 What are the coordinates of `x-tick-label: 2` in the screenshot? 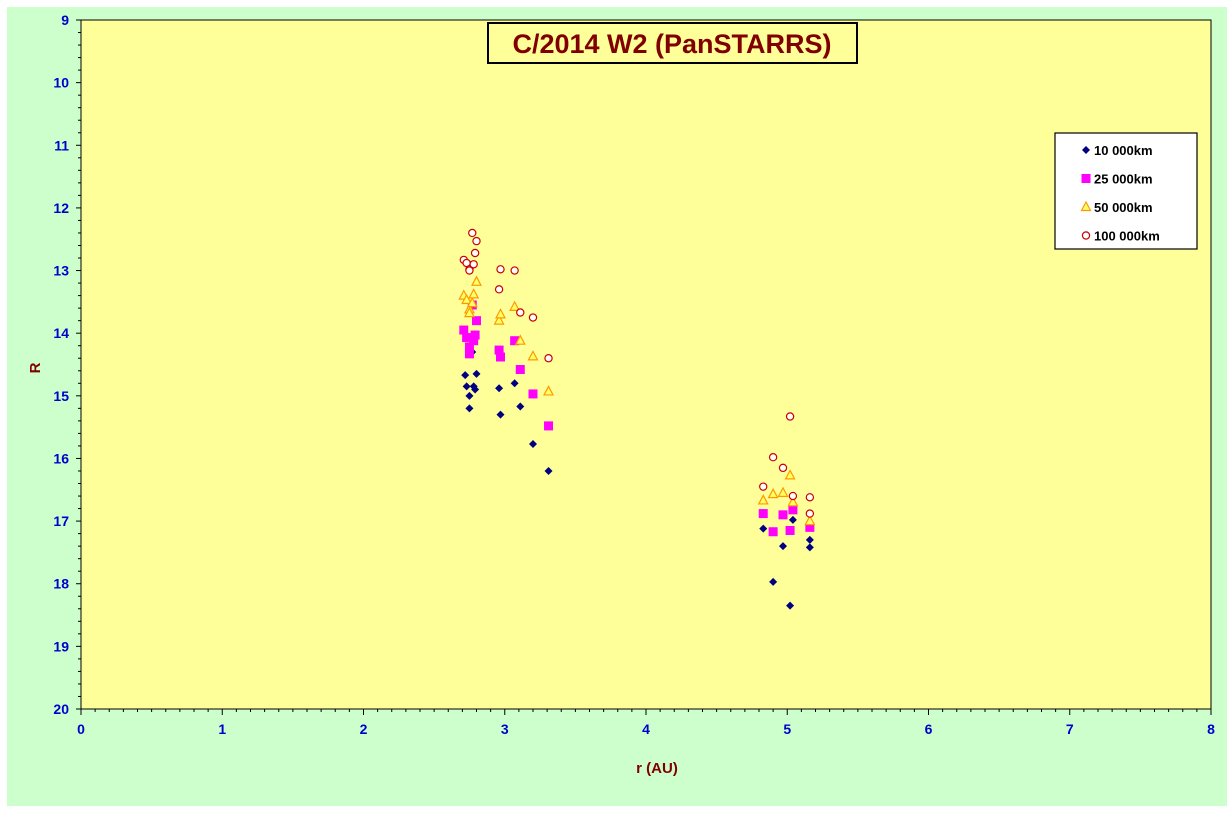 It's located at (364, 729).